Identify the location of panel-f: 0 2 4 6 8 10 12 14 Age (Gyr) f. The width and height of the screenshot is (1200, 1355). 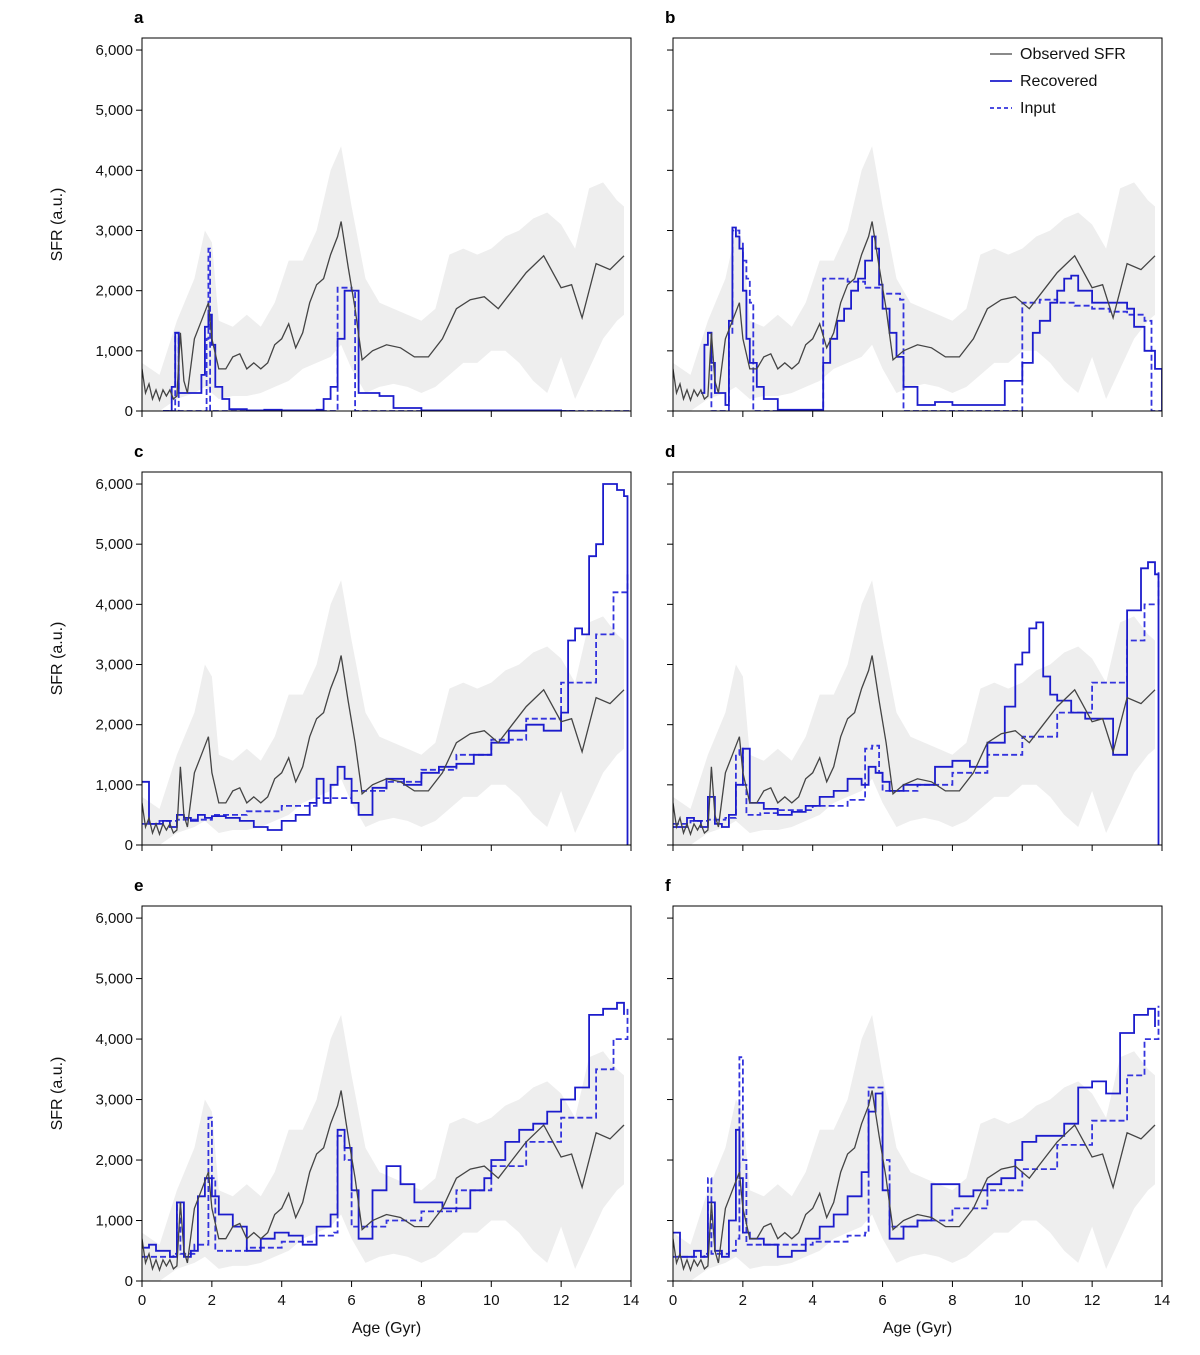
(917, 1106).